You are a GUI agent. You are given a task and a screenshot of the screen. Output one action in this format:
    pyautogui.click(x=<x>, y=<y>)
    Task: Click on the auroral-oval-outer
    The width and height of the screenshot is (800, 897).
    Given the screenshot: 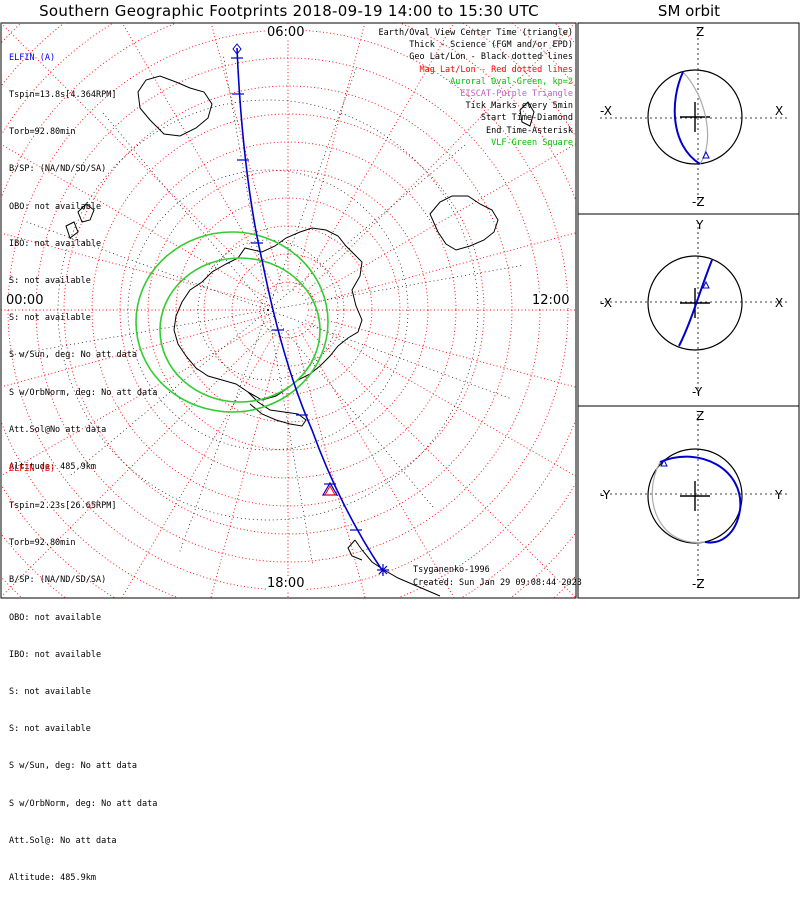 What is the action you would take?
    pyautogui.click(x=232, y=322)
    